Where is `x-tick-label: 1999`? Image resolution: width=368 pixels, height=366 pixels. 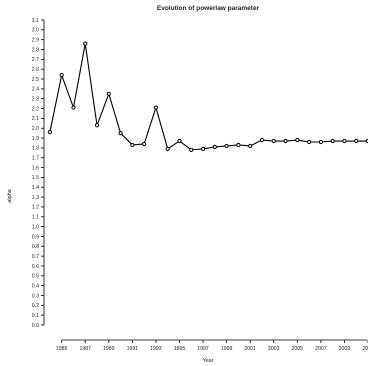
x-tick-label: 1999 is located at coordinates (227, 349).